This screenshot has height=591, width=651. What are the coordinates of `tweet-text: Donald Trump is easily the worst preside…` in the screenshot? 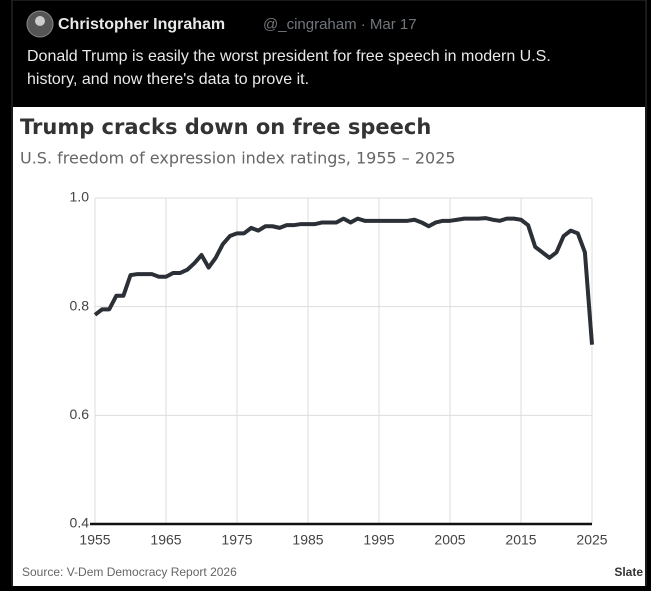 It's located at (289, 56).